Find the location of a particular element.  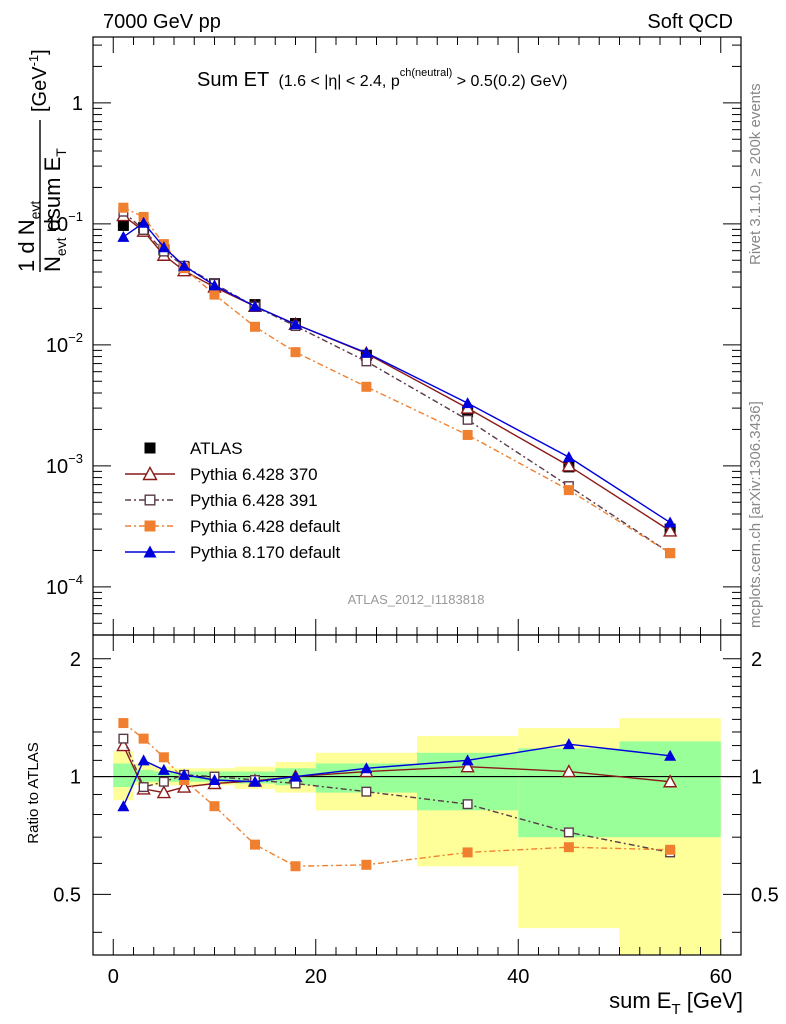

main-y-tick-label: 1 is located at coordinates (77, 104).